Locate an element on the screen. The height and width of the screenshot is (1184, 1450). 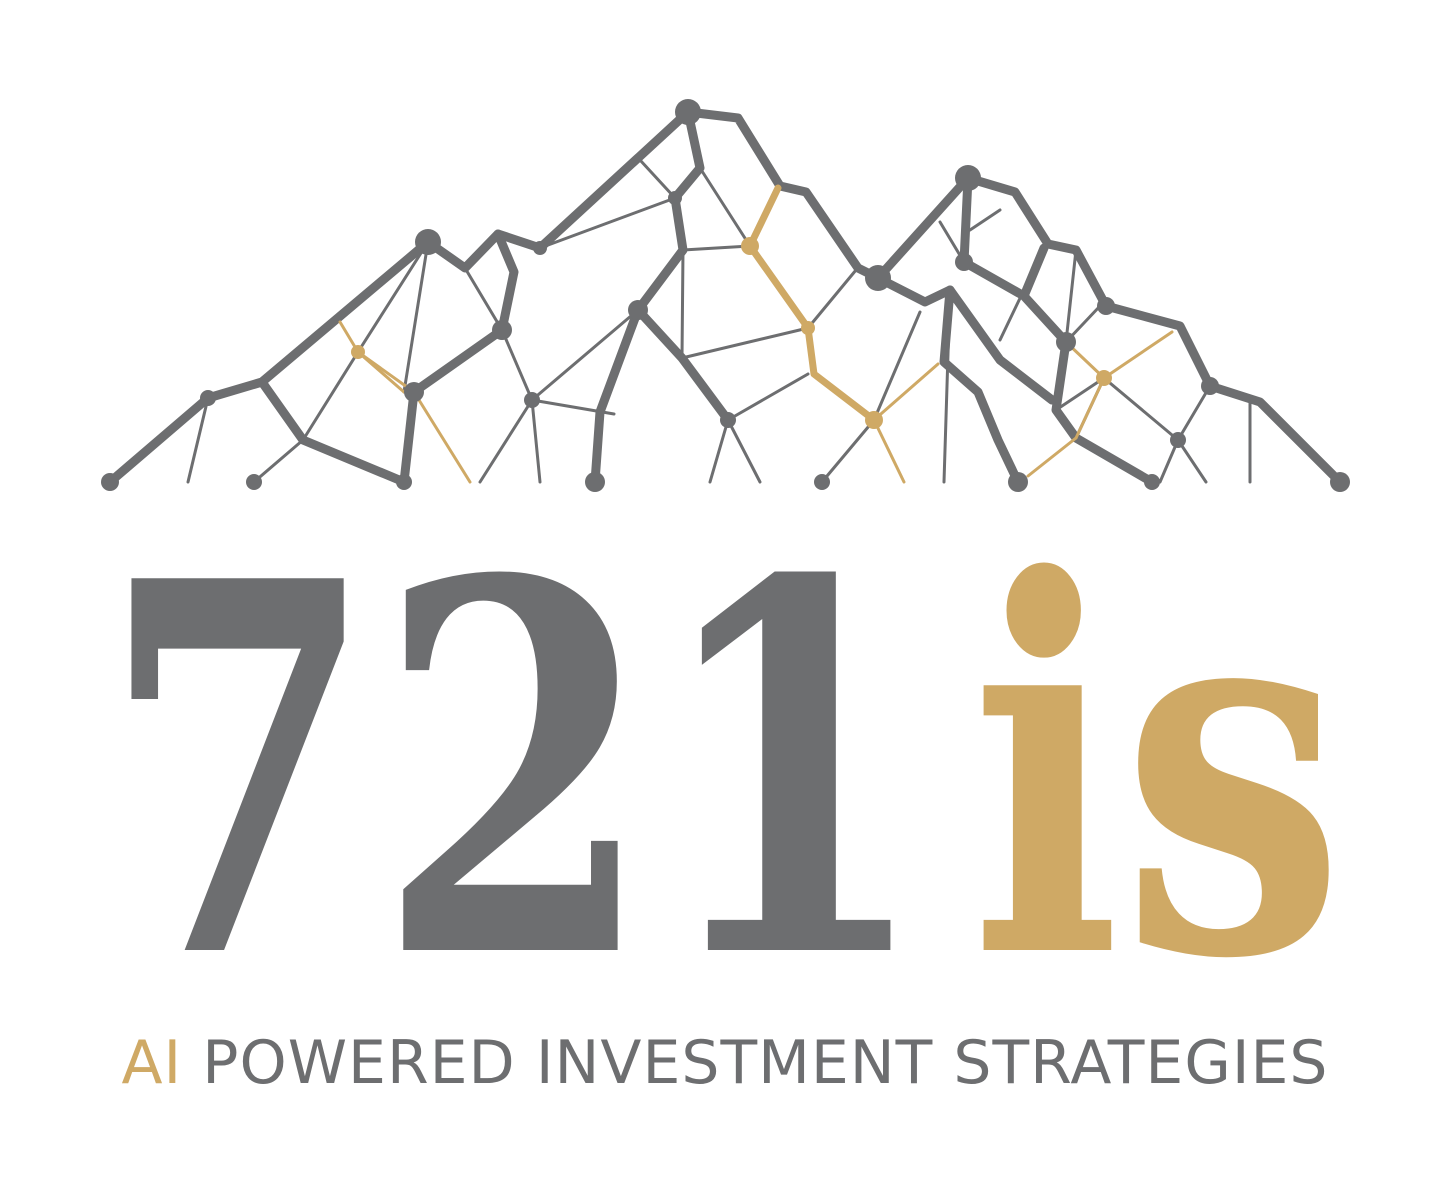
tagline-text: POWERED INVESTMENT STRATEGIES is located at coordinates (755, 1063).